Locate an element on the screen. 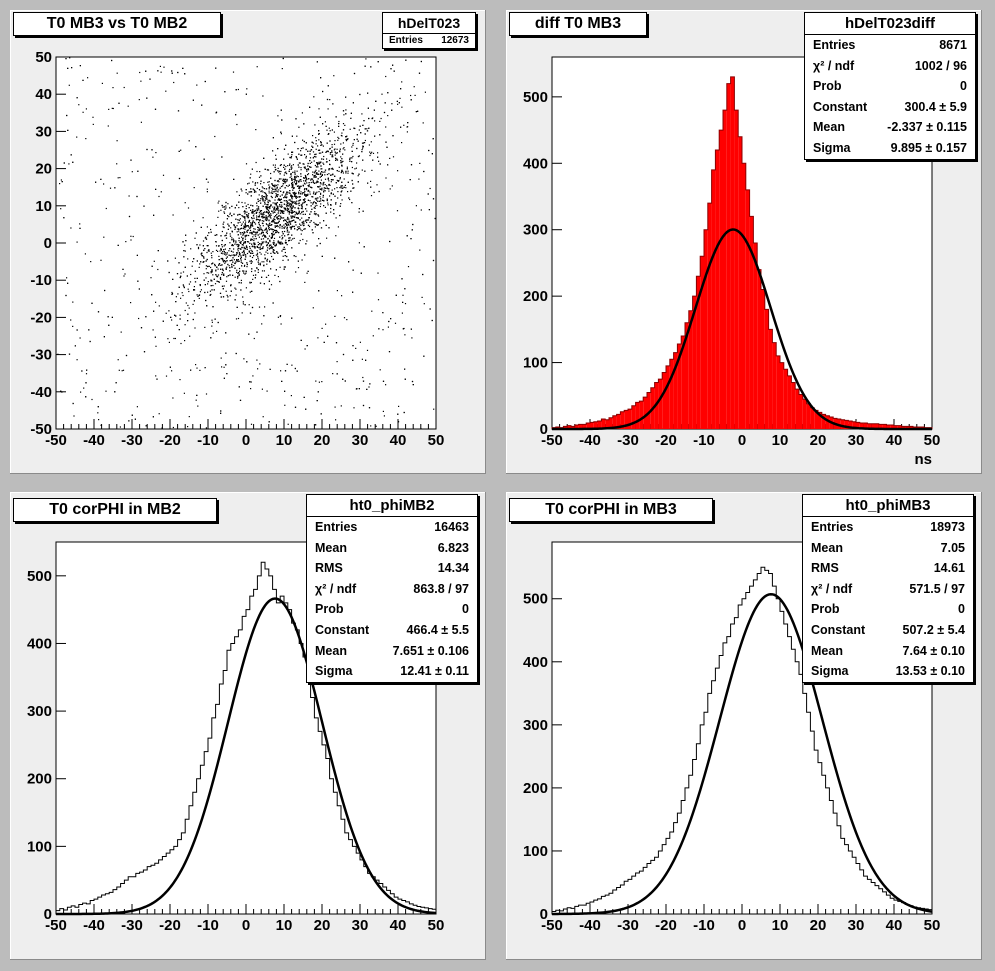 Image resolution: width=995 pixels, height=971 pixels. stats-label: Entries is located at coordinates (834, 45).